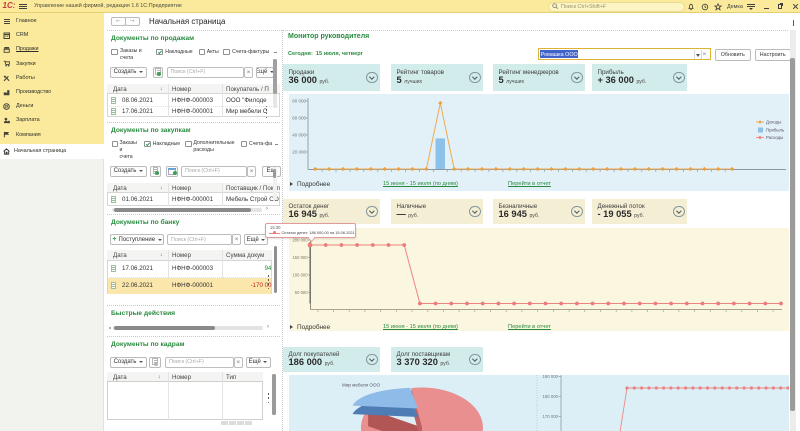 Image resolution: width=800 pixels, height=431 pixels. What do you see at coordinates (300, 240) in the screenshot?
I see `svg-text: 200 000` at bounding box center [300, 240].